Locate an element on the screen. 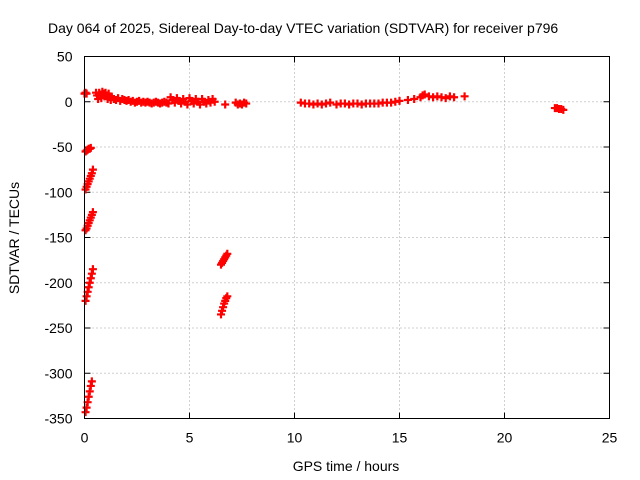 The image size is (640, 480). y-tick-label: -50 is located at coordinates (62, 147).